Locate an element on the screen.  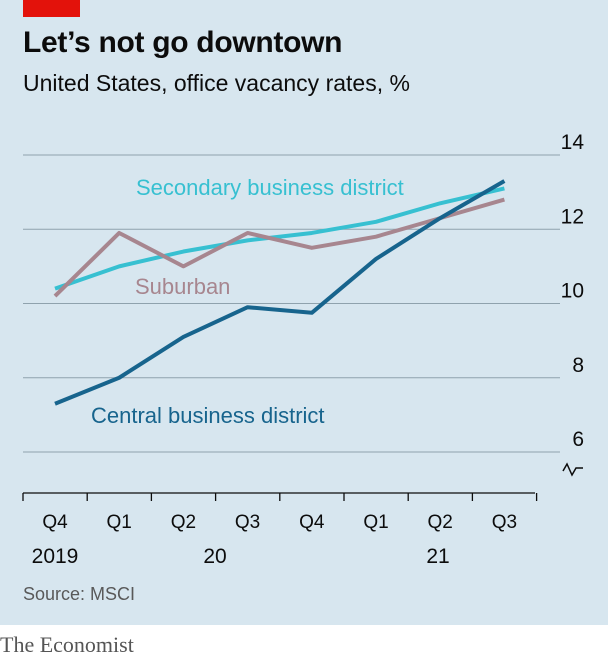
y-tick-label: 12 is located at coordinates (572, 216).